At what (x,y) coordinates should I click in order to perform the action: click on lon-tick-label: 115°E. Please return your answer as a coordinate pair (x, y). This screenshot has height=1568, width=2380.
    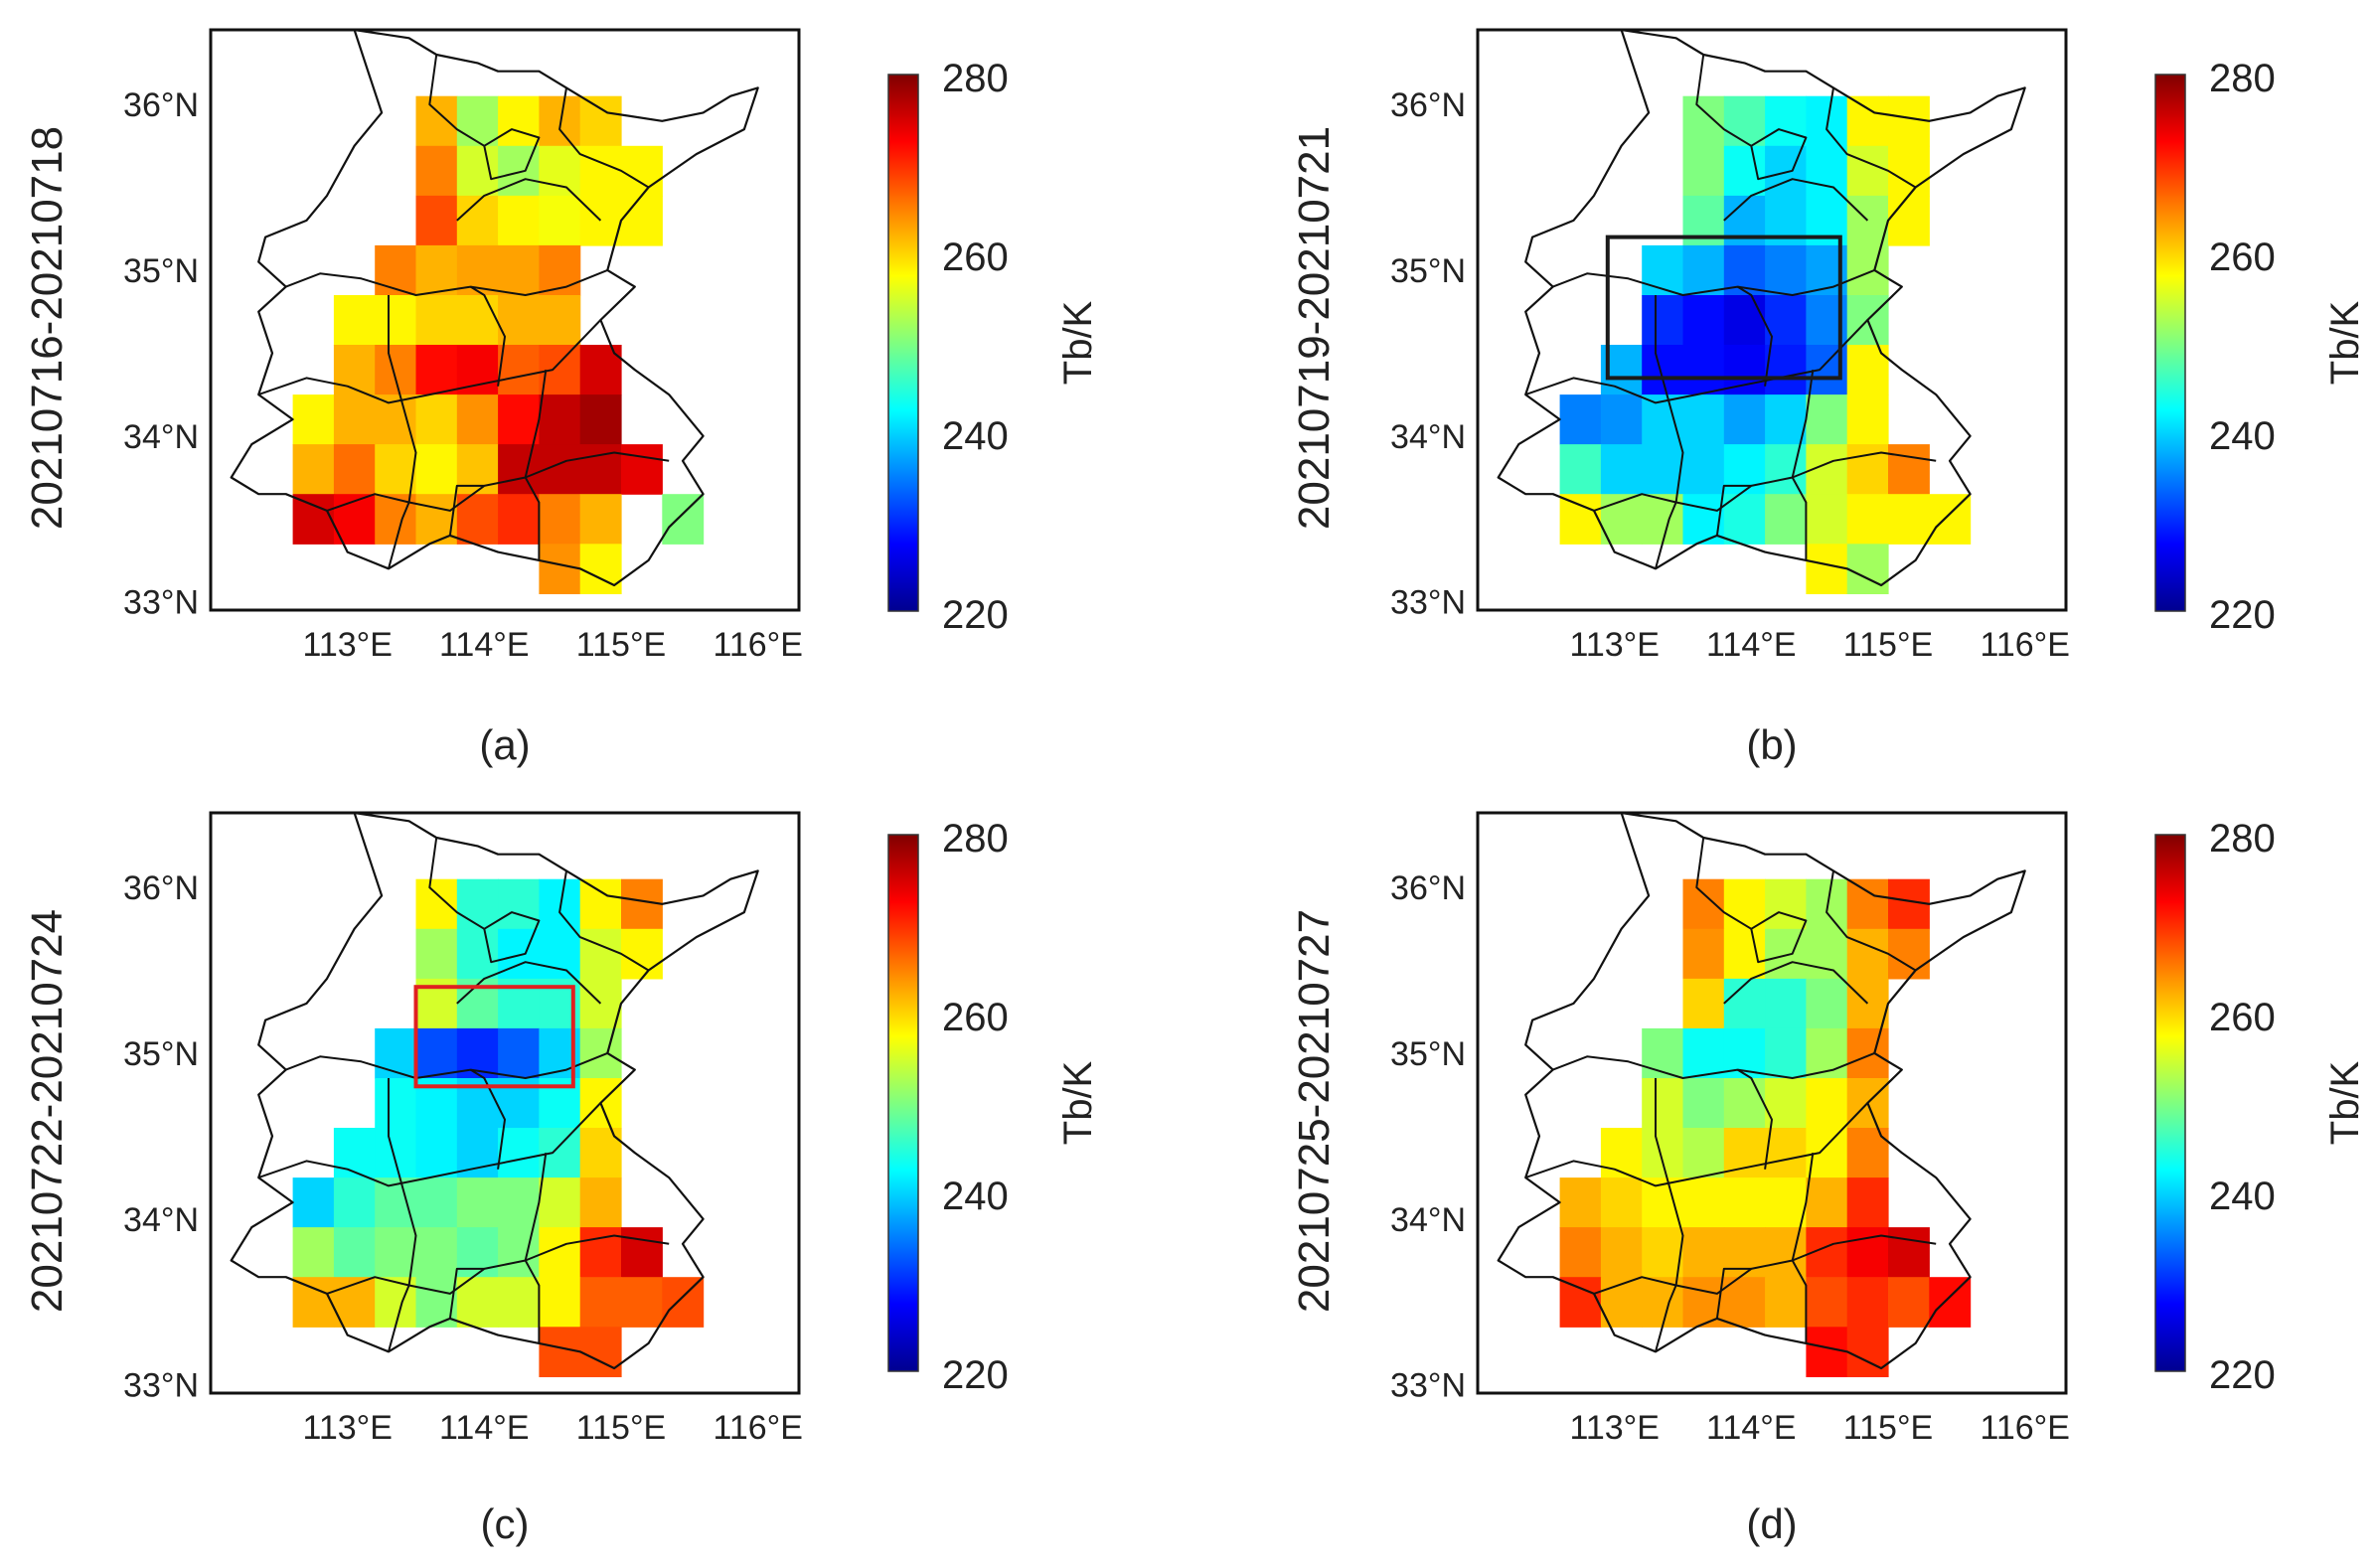
    Looking at the image, I should click on (621, 1428).